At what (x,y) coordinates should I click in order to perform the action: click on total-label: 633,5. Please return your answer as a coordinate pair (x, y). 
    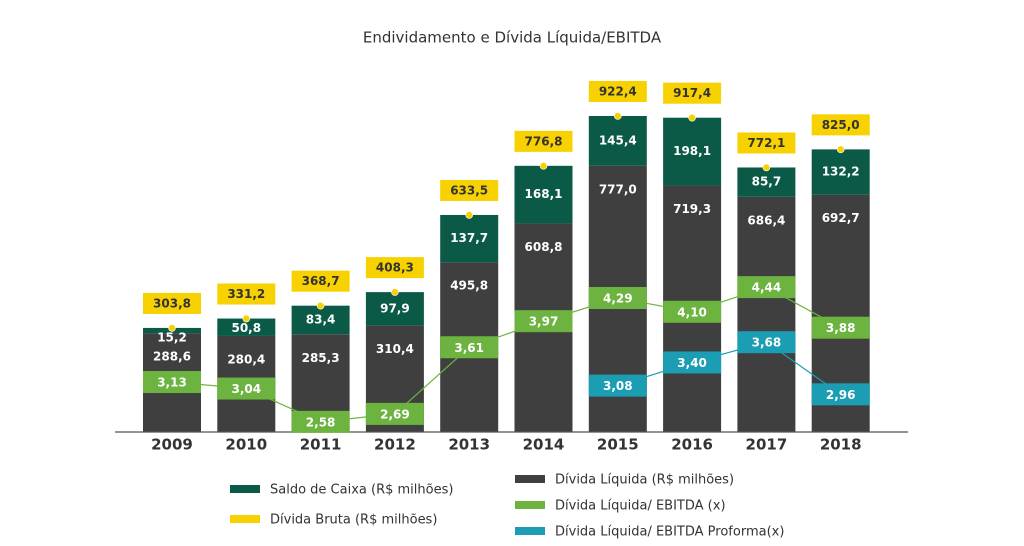
    Looking at the image, I should click on (469, 190).